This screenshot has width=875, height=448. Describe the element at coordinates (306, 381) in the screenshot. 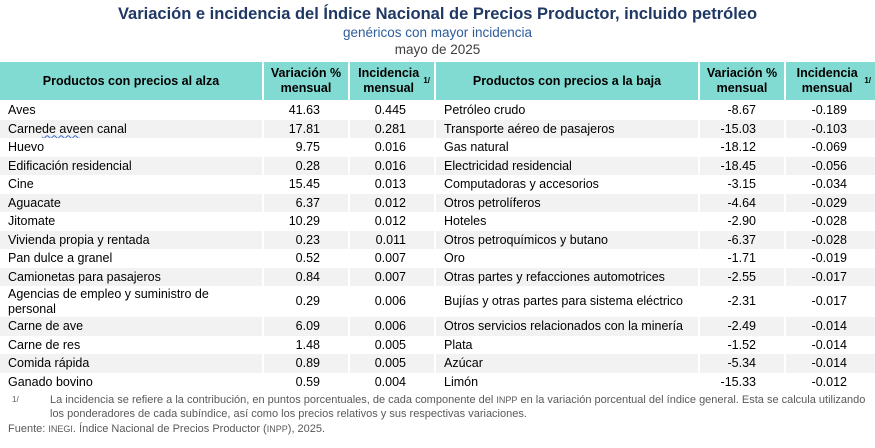

I see `variacion-alza-value: 0.59` at that location.